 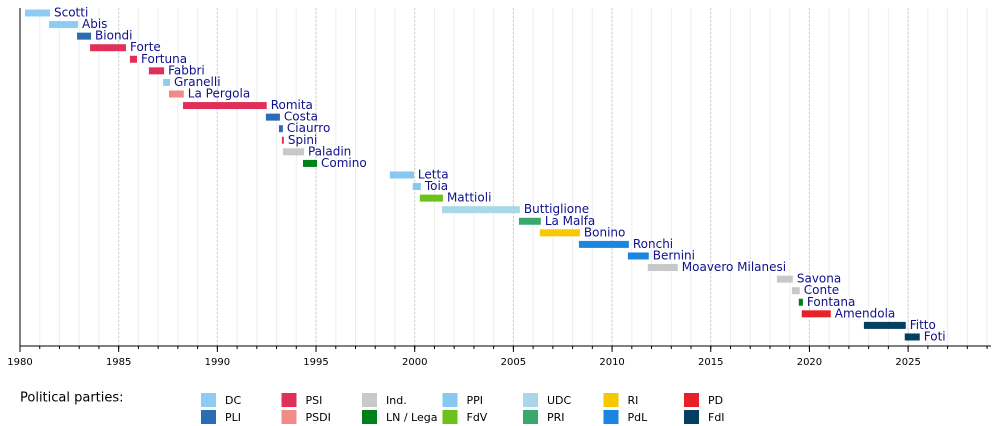 I want to click on legend-label: LN / Lega, so click(x=411, y=417).